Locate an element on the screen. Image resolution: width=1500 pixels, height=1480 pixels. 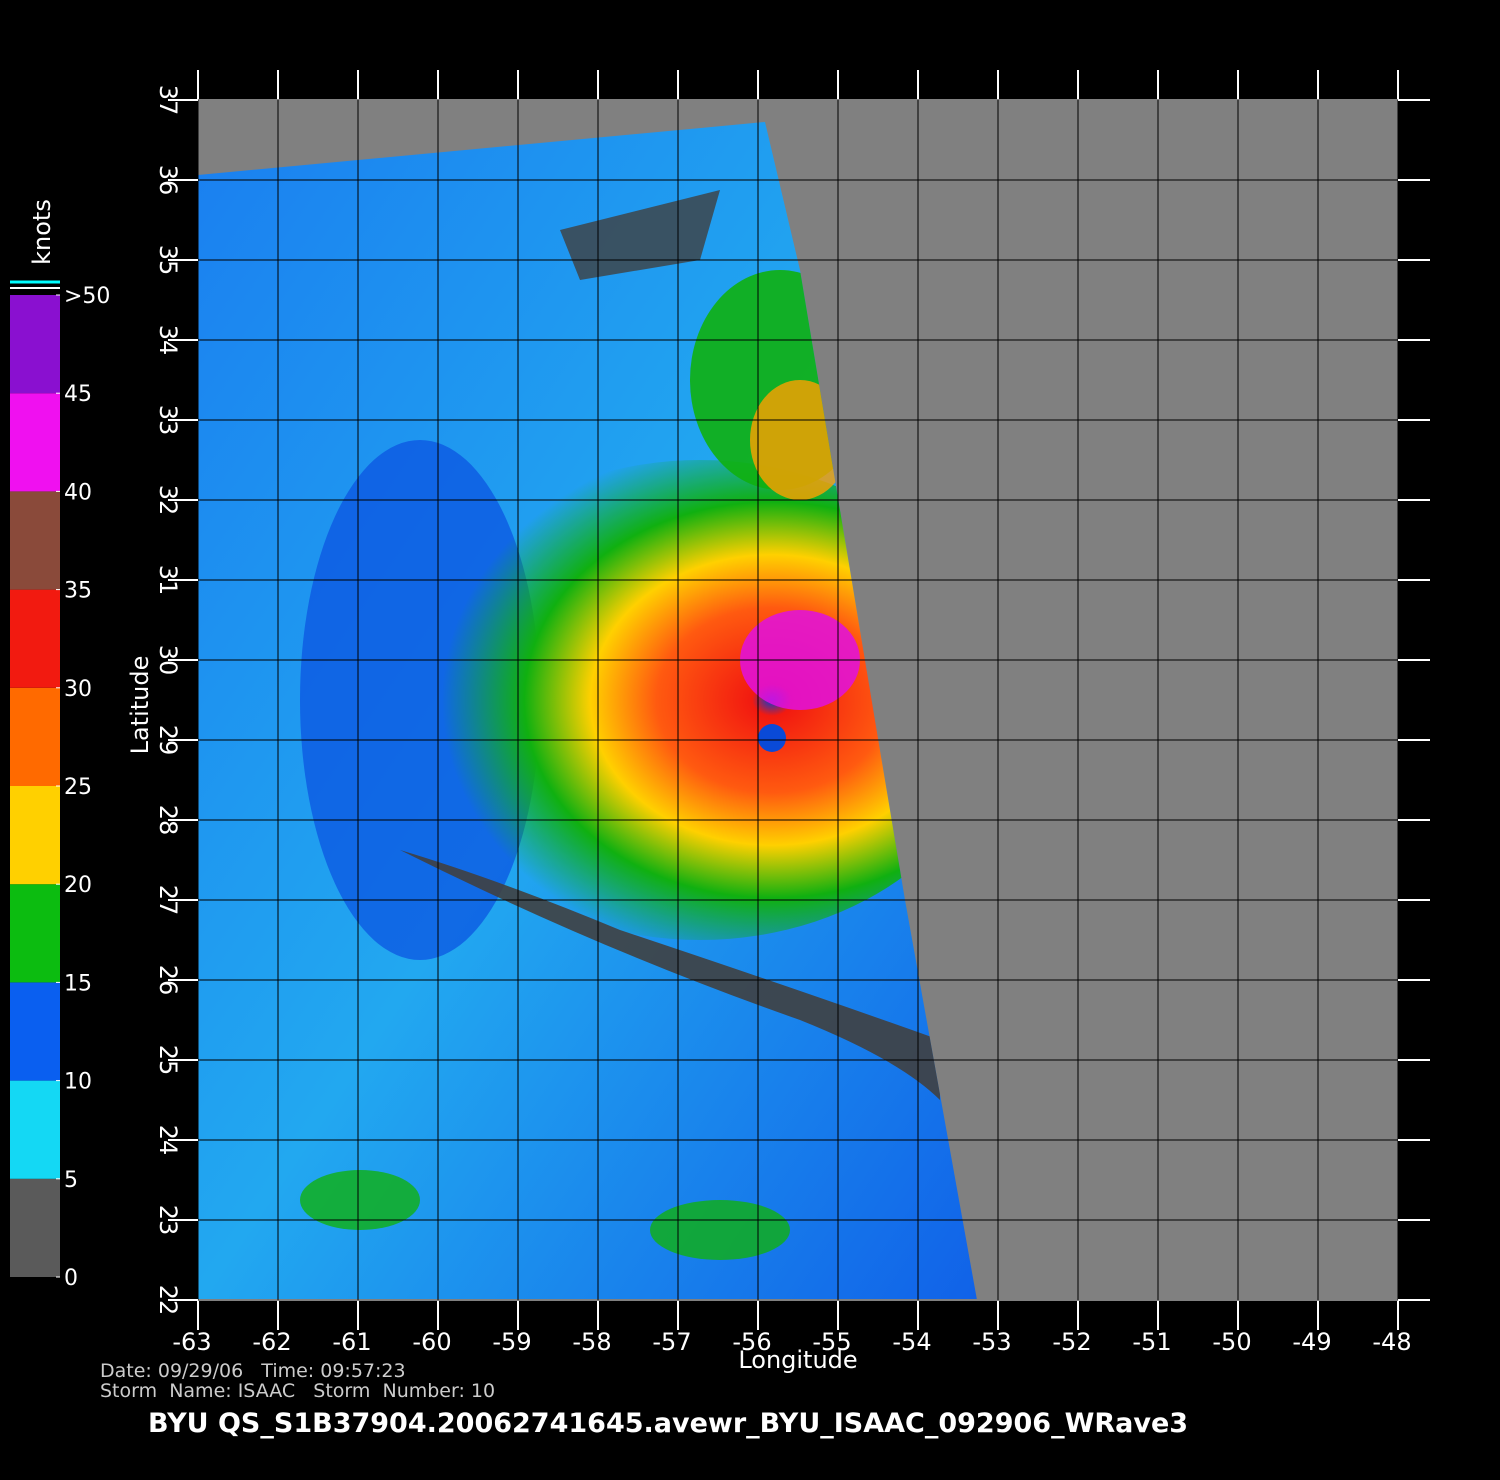
date-time: Date: 09/29/06 Time: 09:57:23 is located at coordinates (253, 1371).